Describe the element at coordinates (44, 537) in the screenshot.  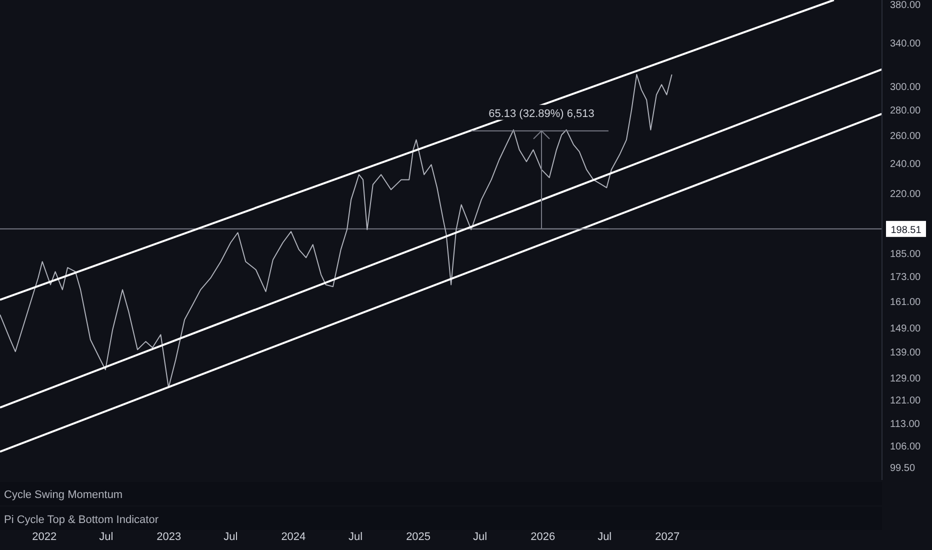
I see `x-tick-label: 2022` at that location.